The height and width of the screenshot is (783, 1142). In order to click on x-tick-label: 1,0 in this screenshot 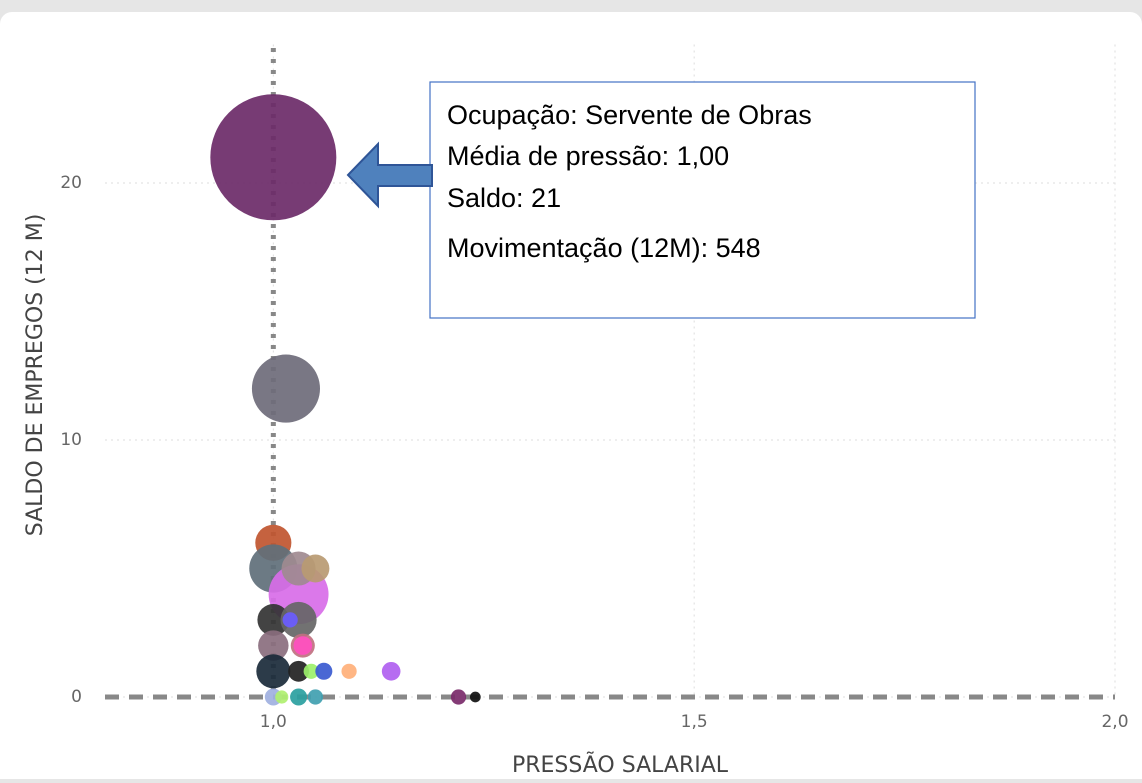, I will do `click(273, 722)`.